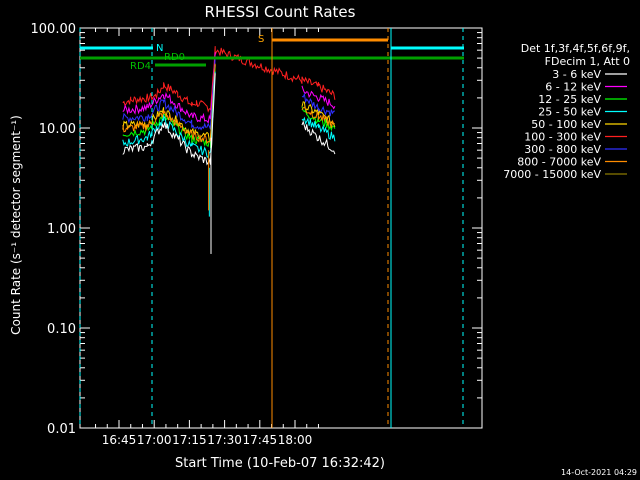 Image resolution: width=640 pixels, height=480 pixels. Describe the element at coordinates (562, 149) in the screenshot. I see `legend-entry-label: 300 - 800 keV` at that location.